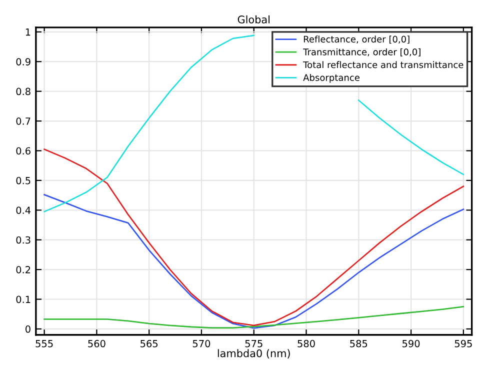 This screenshot has height=366, width=479. Describe the element at coordinates (306, 344) in the screenshot. I see `x-tick-label: 580` at that location.